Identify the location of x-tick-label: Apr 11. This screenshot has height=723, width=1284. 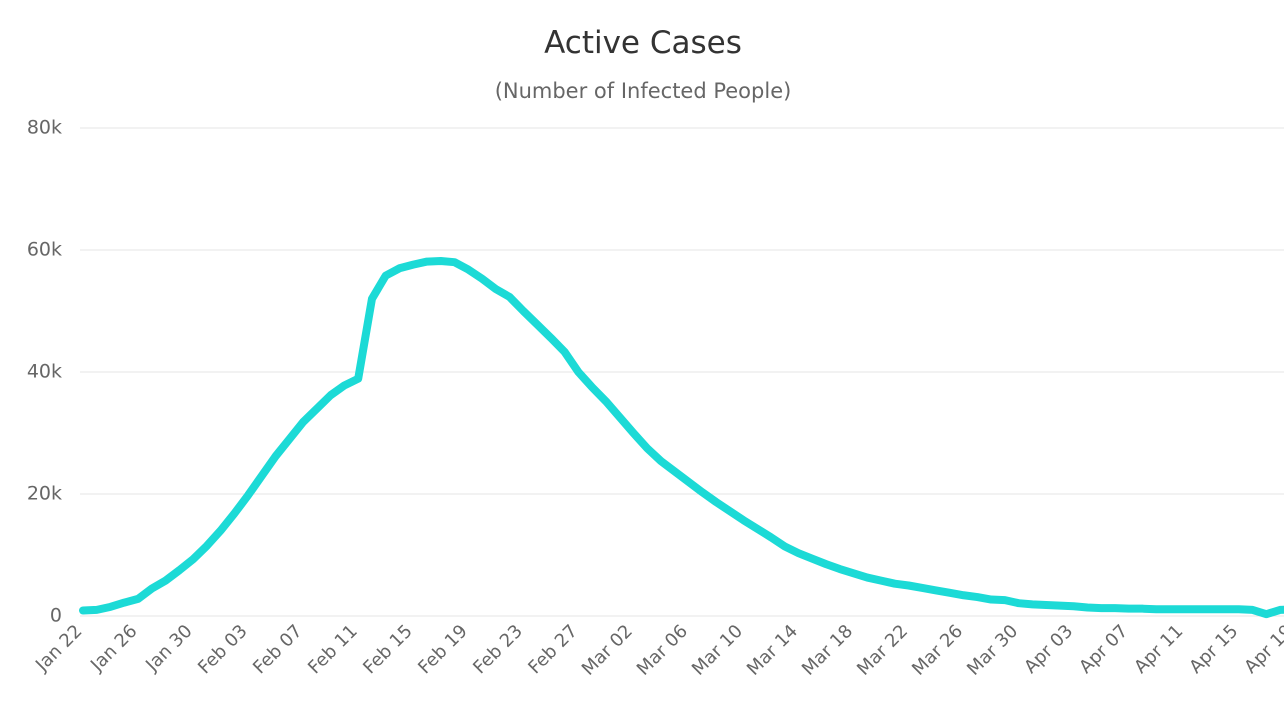
(1158, 649).